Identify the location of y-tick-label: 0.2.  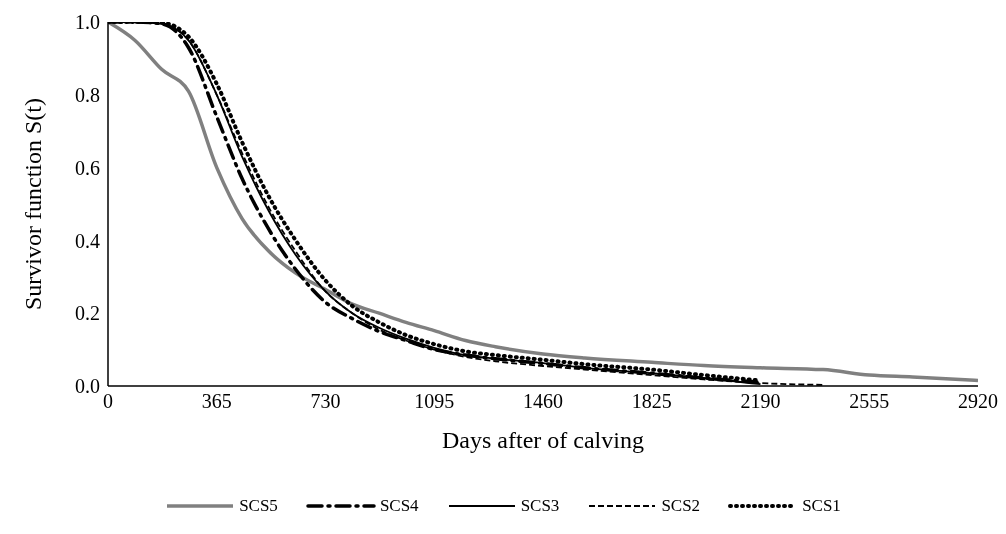
(87, 313).